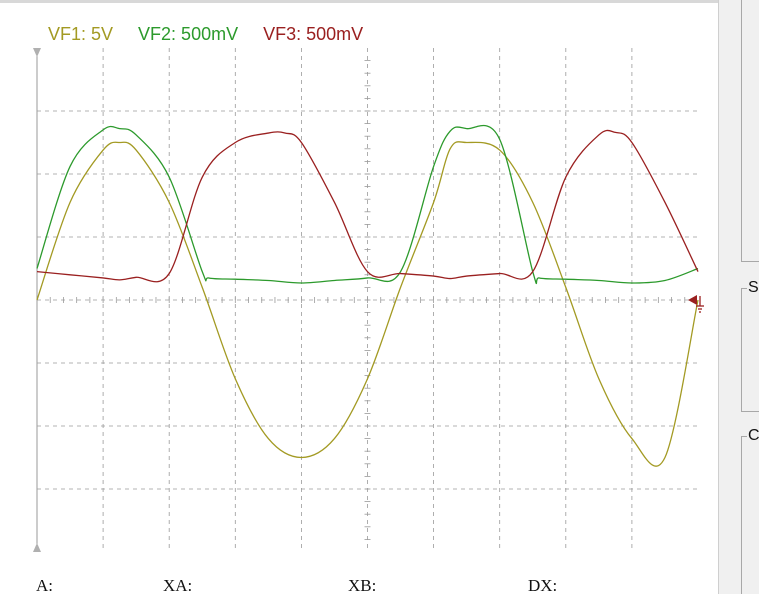 The image size is (759, 594). I want to click on settings-group-s: S, so click(750, 345).